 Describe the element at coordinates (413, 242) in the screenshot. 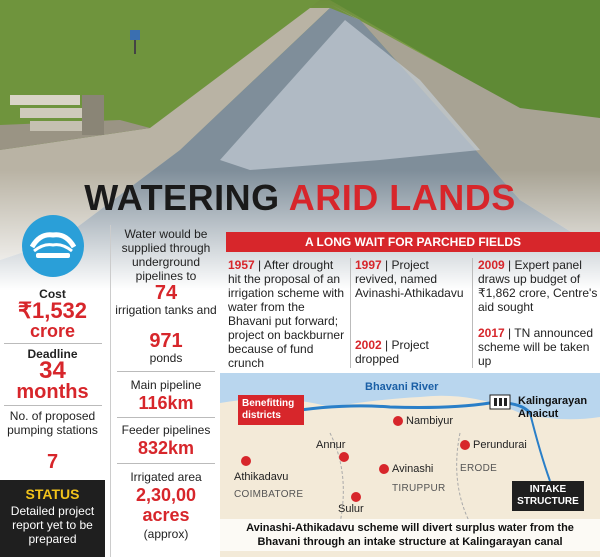

I see `timeline-title: A LONG WAIT FOR PARCHED FIELDS` at that location.